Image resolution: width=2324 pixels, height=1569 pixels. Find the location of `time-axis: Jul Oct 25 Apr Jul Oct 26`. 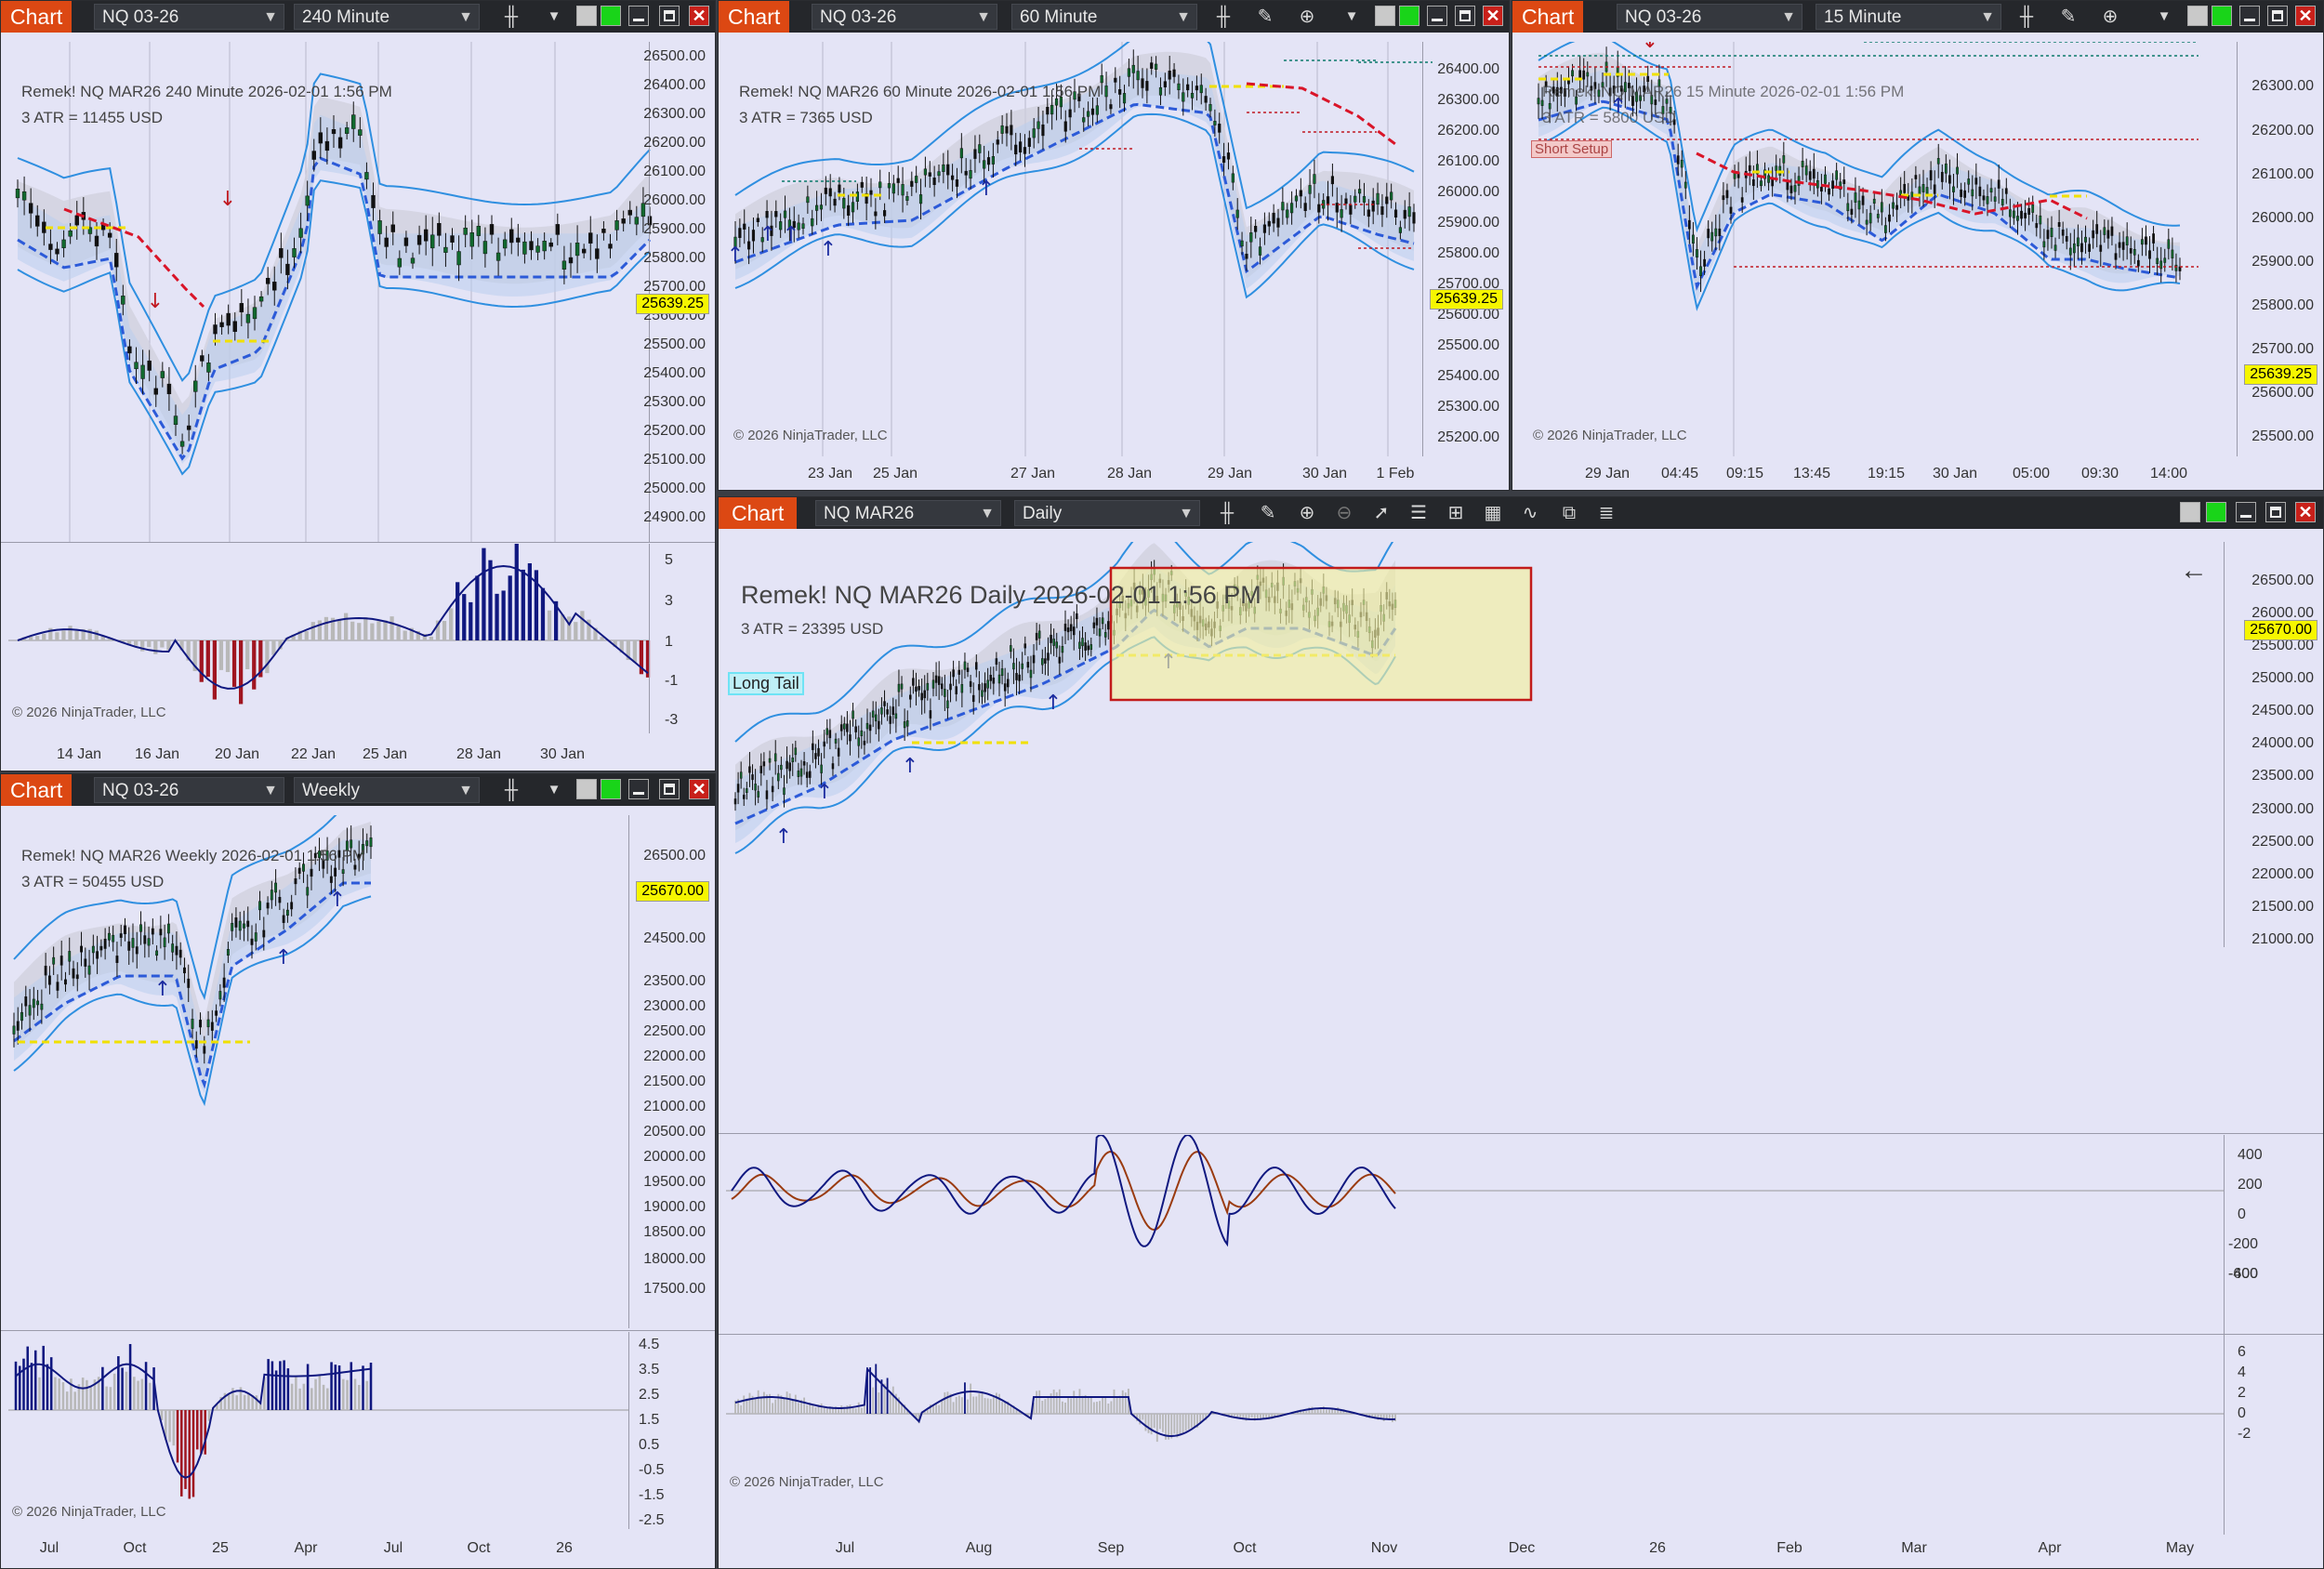

time-axis: Jul Oct 25 Apr Jul Oct 26 is located at coordinates (319, 1548).